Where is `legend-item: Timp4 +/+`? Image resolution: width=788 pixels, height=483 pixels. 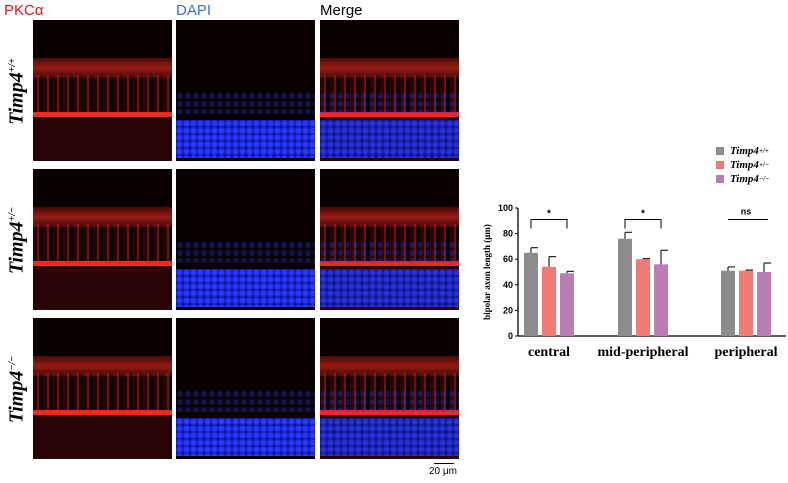
legend-item: Timp4 +/+ is located at coordinates (742, 151).